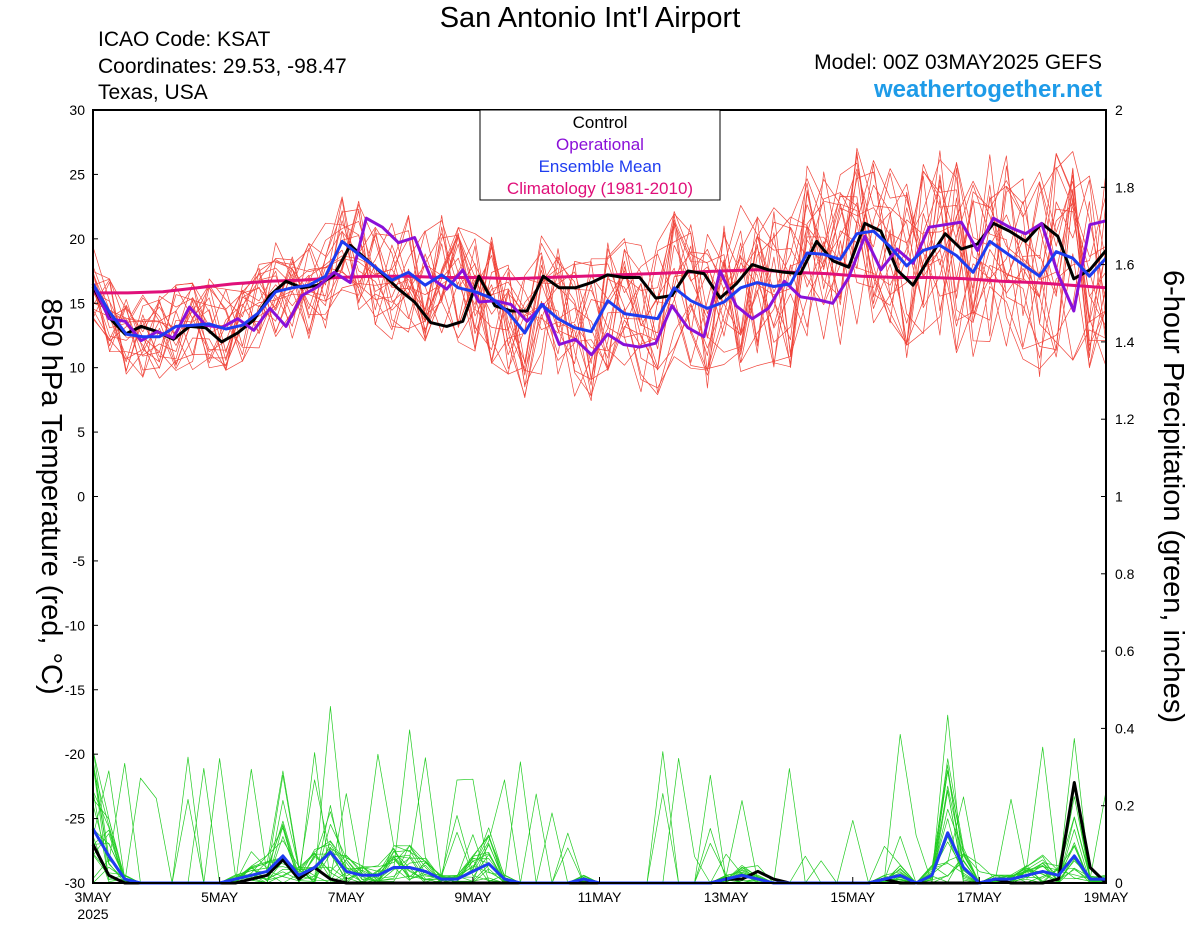  I want to click on x-tick-label: 9MAY, so click(473, 897).